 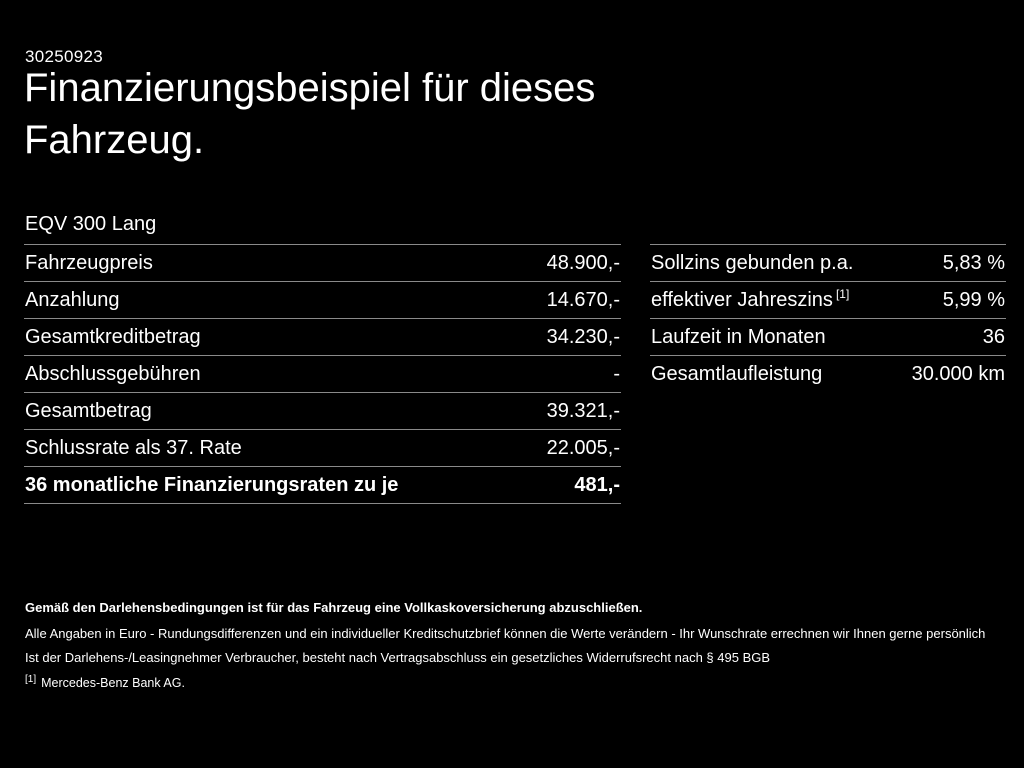 What do you see at coordinates (958, 374) in the screenshot?
I see `row-value: 30.000 km` at bounding box center [958, 374].